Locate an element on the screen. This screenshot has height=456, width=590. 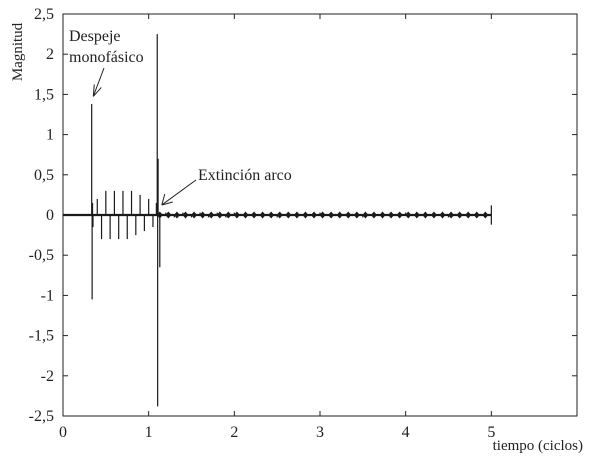
x-tick-label: 0 is located at coordinates (63, 432).